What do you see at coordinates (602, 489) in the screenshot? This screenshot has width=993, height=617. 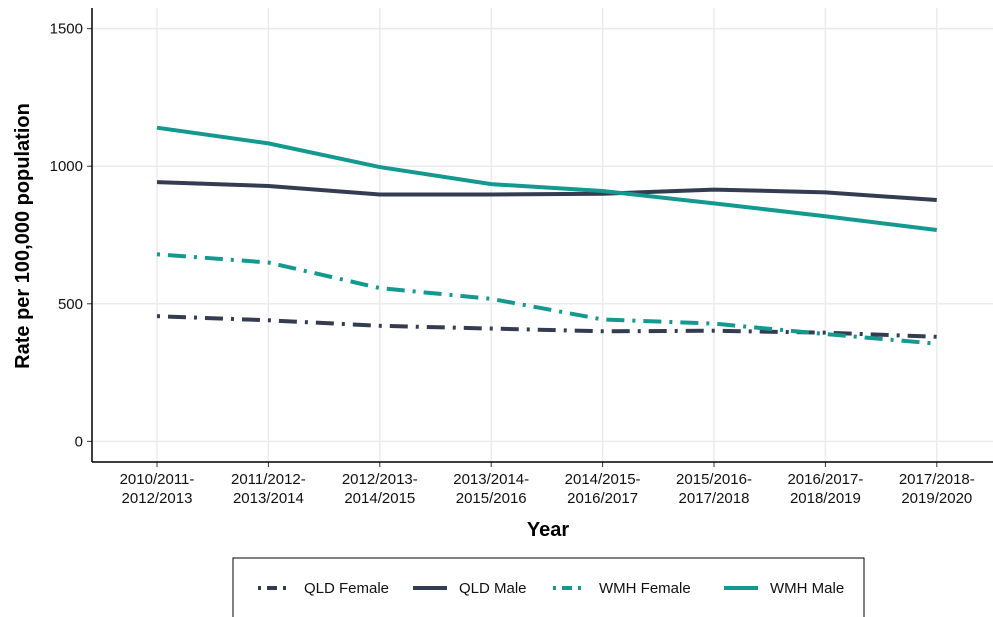 I see `x-tick-label: 2014/2015- 2016/2017` at bounding box center [602, 489].